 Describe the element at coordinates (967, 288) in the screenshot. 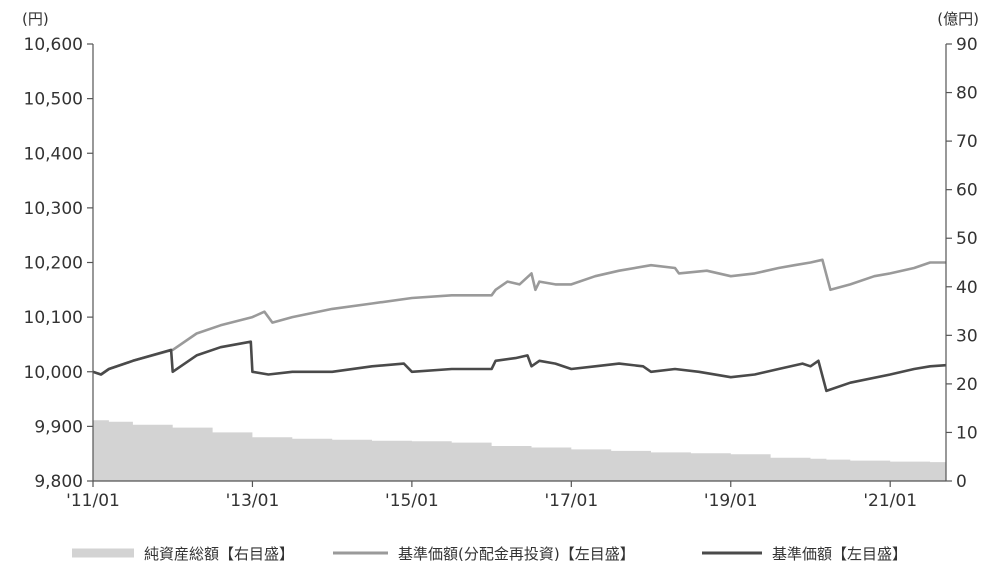

I see `right-tick-label: 40` at that location.